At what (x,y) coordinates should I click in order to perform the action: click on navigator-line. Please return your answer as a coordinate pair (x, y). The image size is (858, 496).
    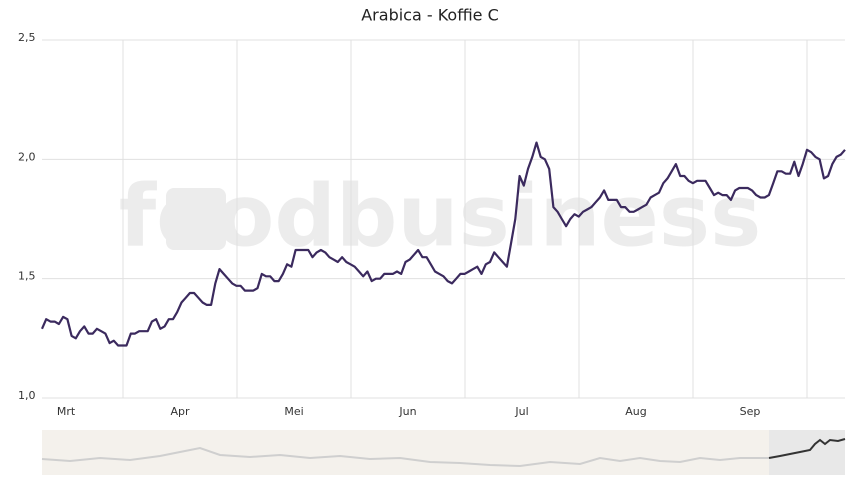
    Looking at the image, I should click on (405, 457).